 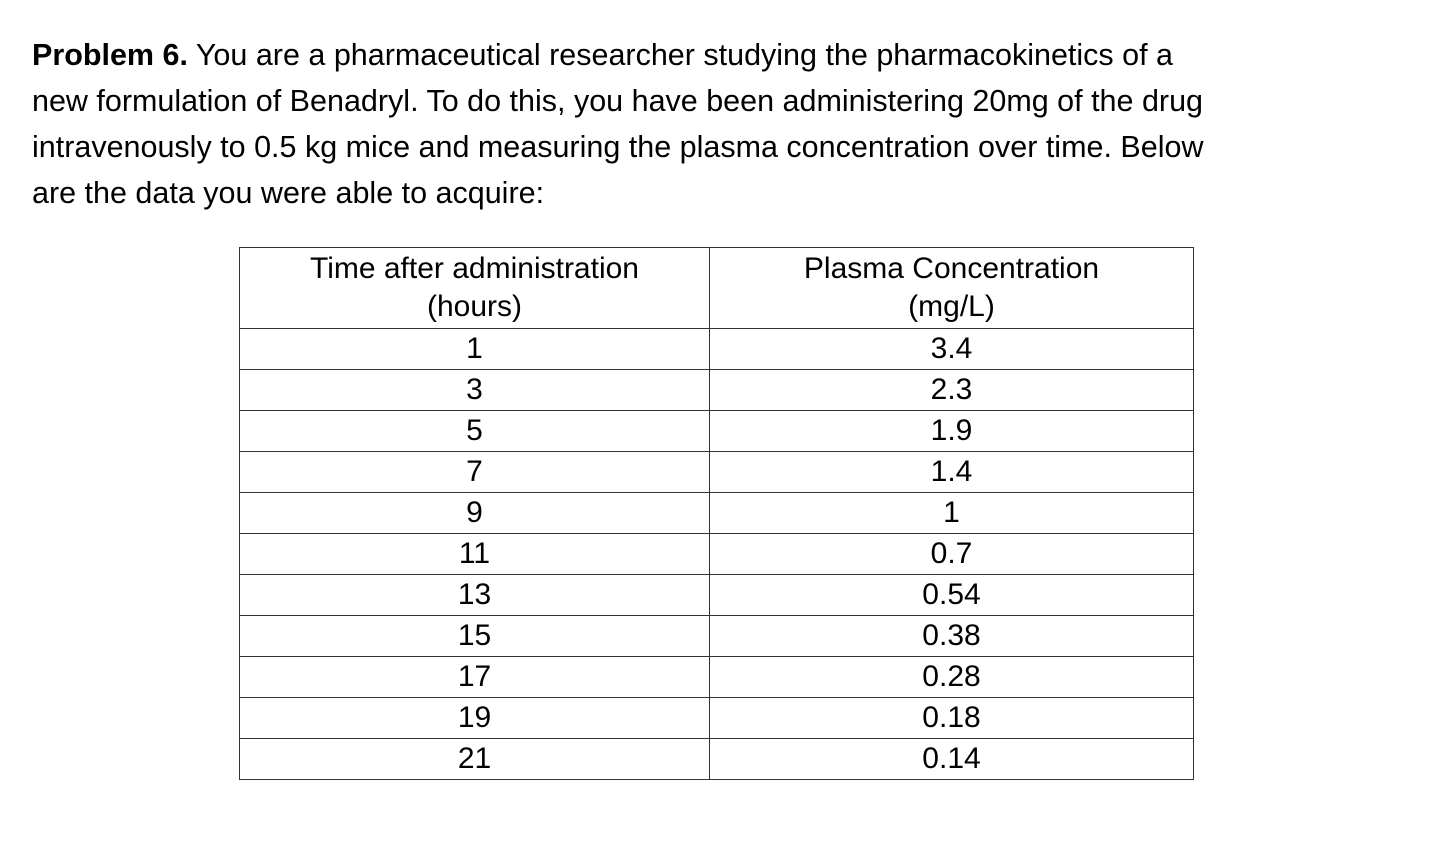 I want to click on table-row: 15 0.38, so click(x=716, y=636).